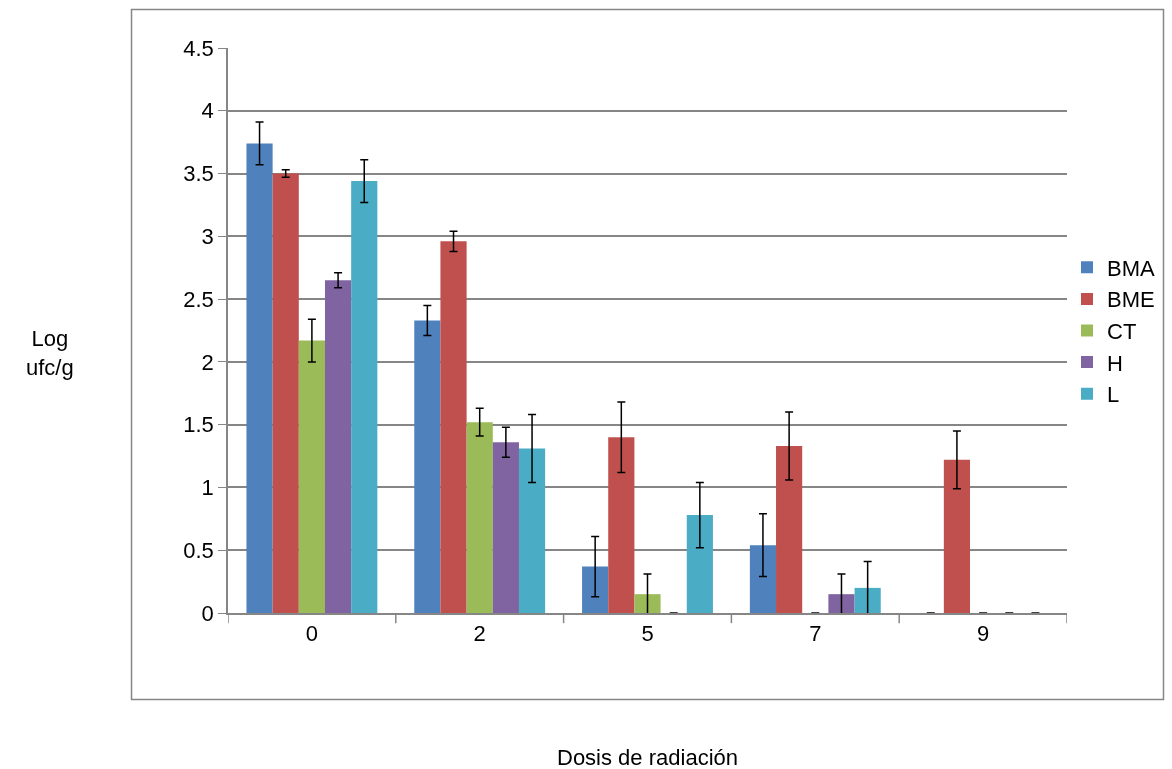 This screenshot has height=769, width=1172. What do you see at coordinates (207, 488) in the screenshot?
I see `y-tick-label: 1` at bounding box center [207, 488].